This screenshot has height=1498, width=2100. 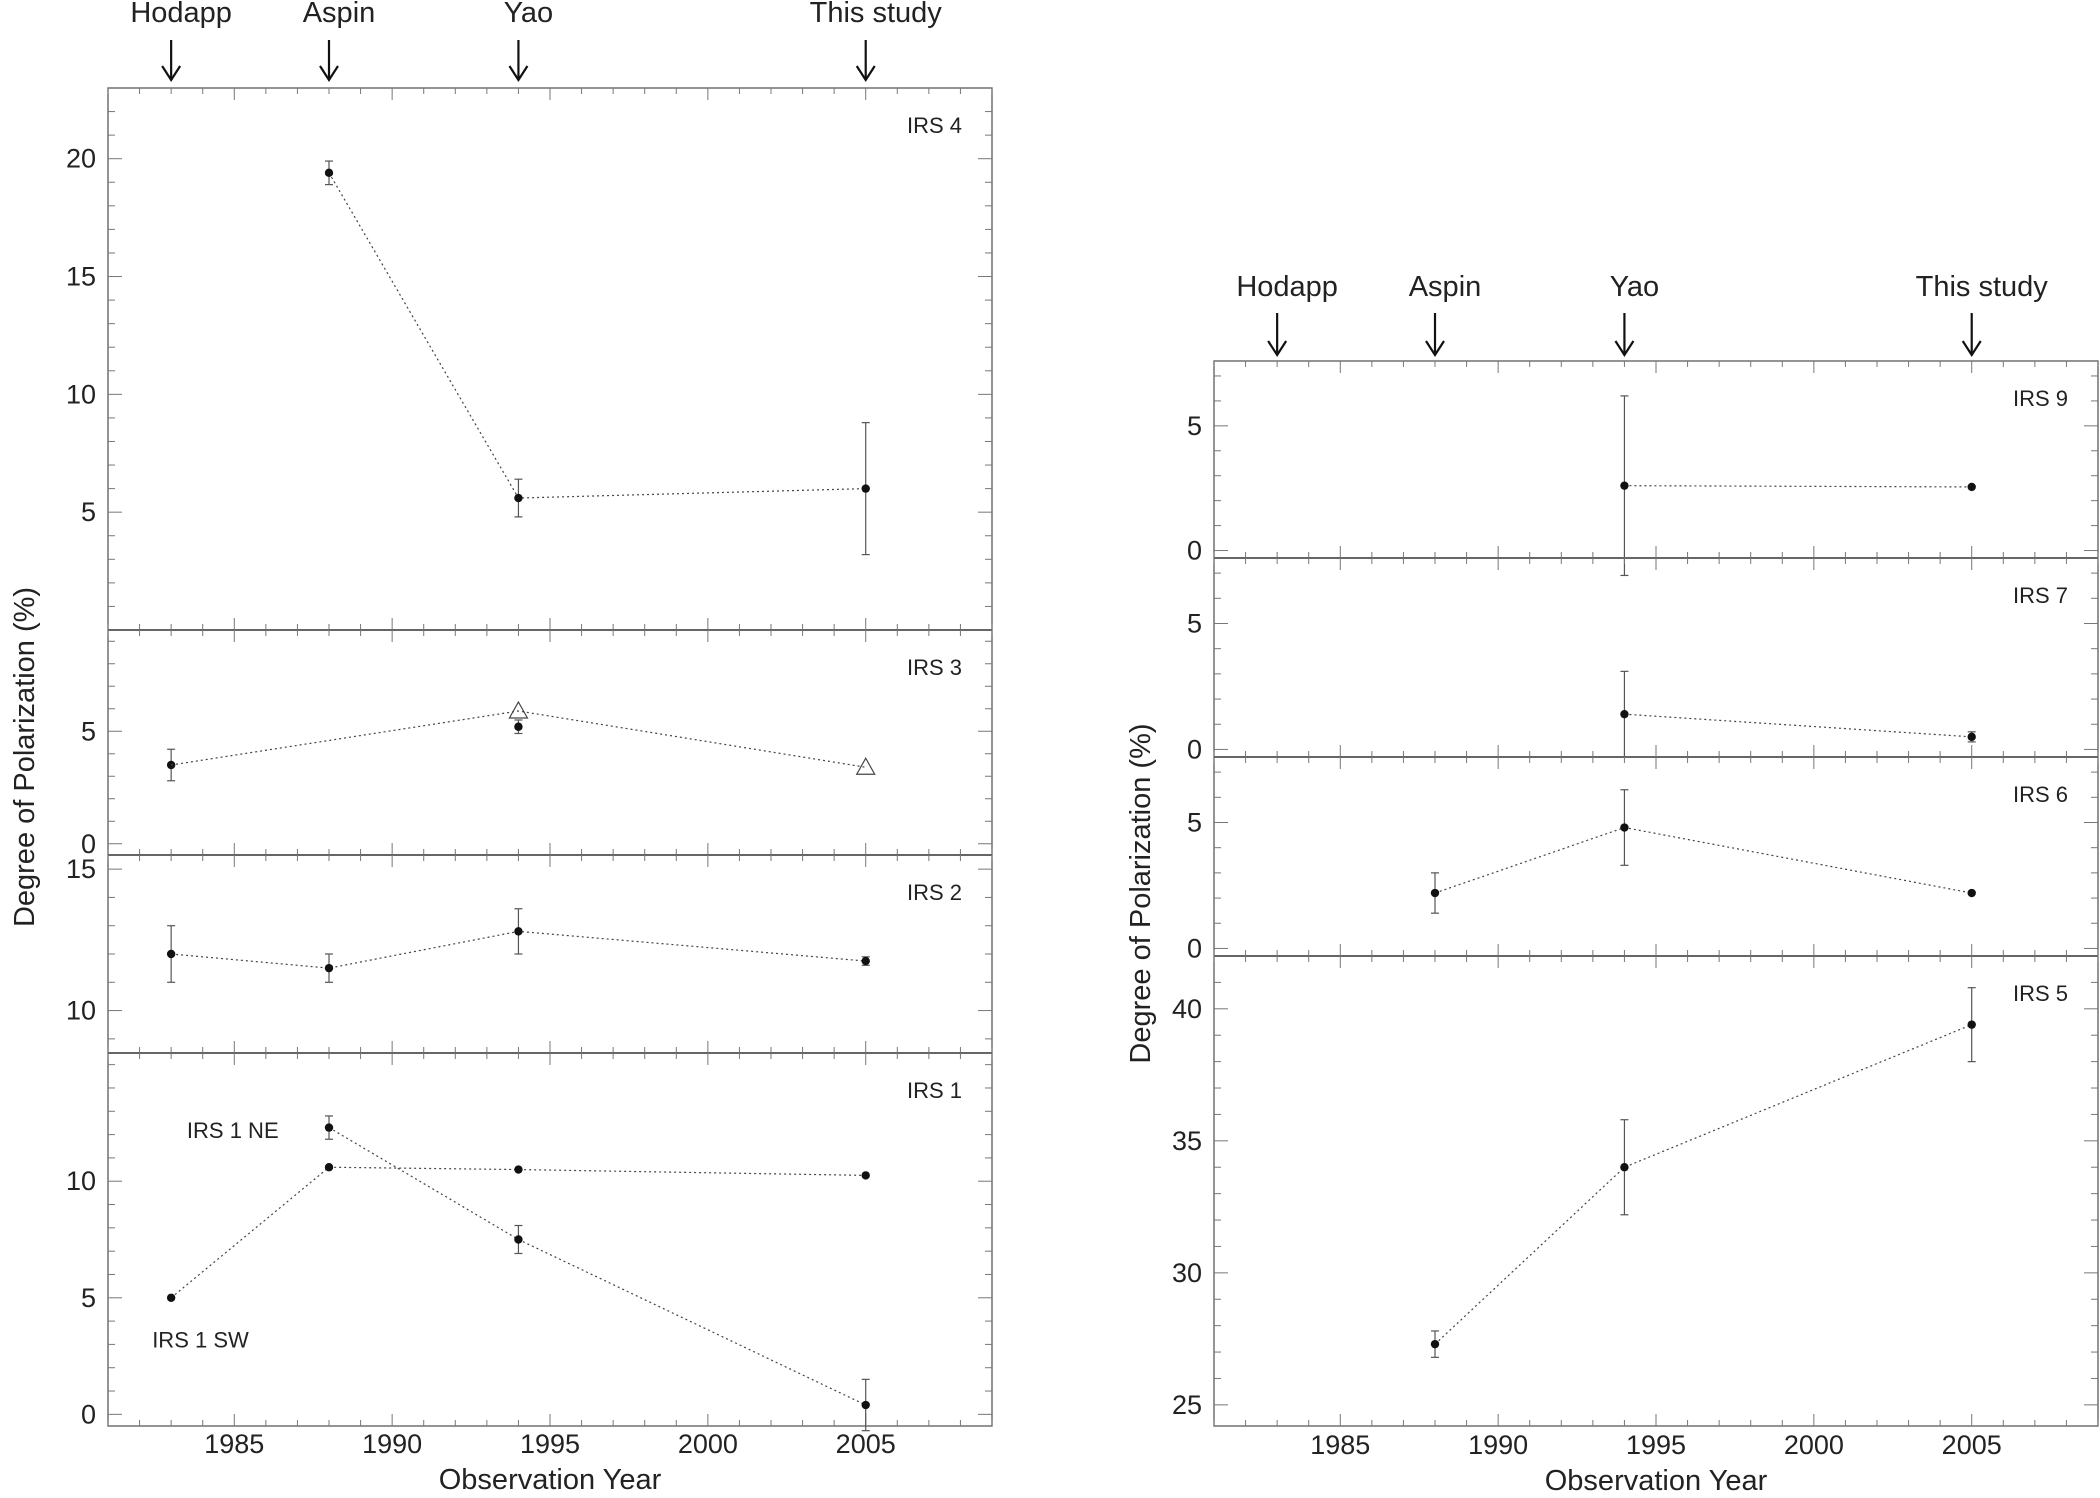 I want to click on fig1-arrowhead-this-study, so click(x=865, y=74).